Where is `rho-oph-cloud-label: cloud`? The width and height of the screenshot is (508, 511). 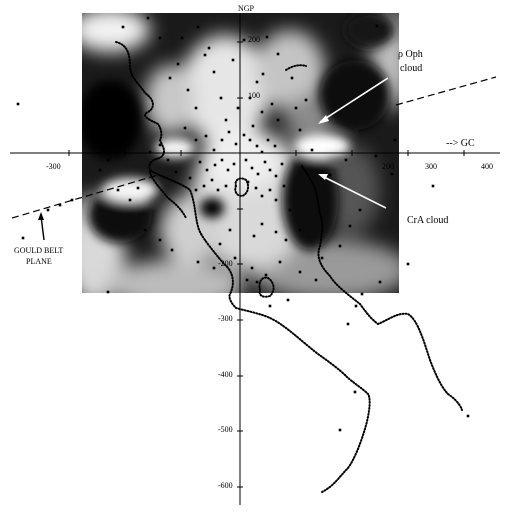 rho-oph-cloud-label: cloud is located at coordinates (411, 68).